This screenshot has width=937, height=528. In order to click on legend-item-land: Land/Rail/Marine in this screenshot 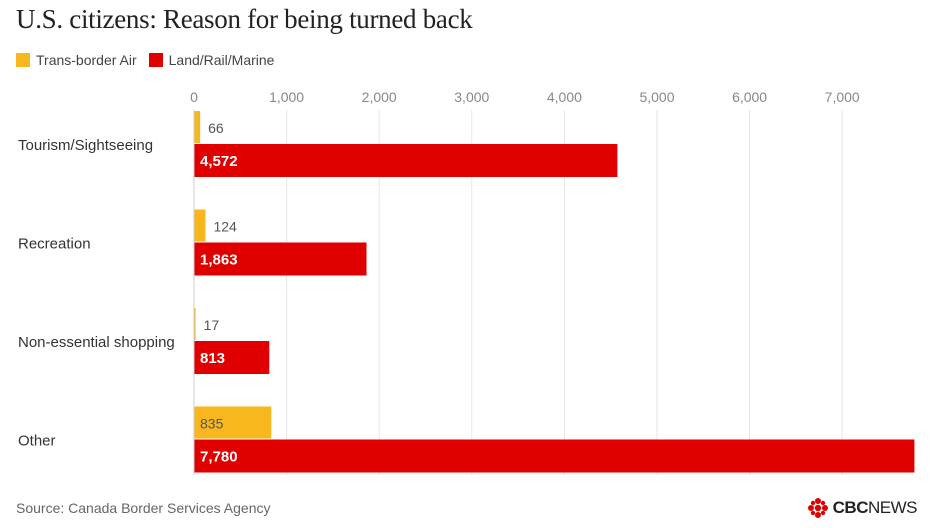, I will do `click(211, 60)`.